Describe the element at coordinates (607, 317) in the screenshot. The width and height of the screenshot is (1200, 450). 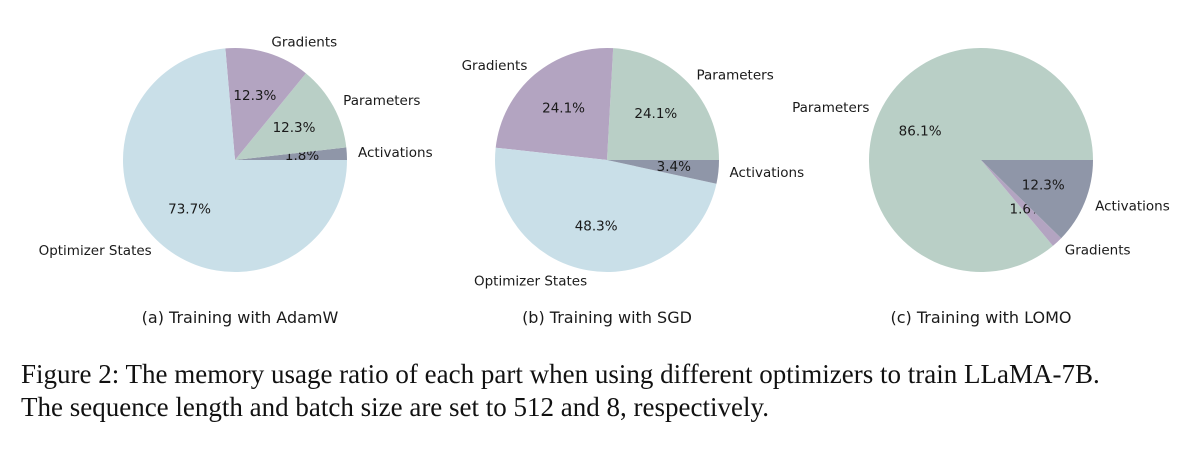
I see `pie-chart-title: (b) Training with SGD` at that location.